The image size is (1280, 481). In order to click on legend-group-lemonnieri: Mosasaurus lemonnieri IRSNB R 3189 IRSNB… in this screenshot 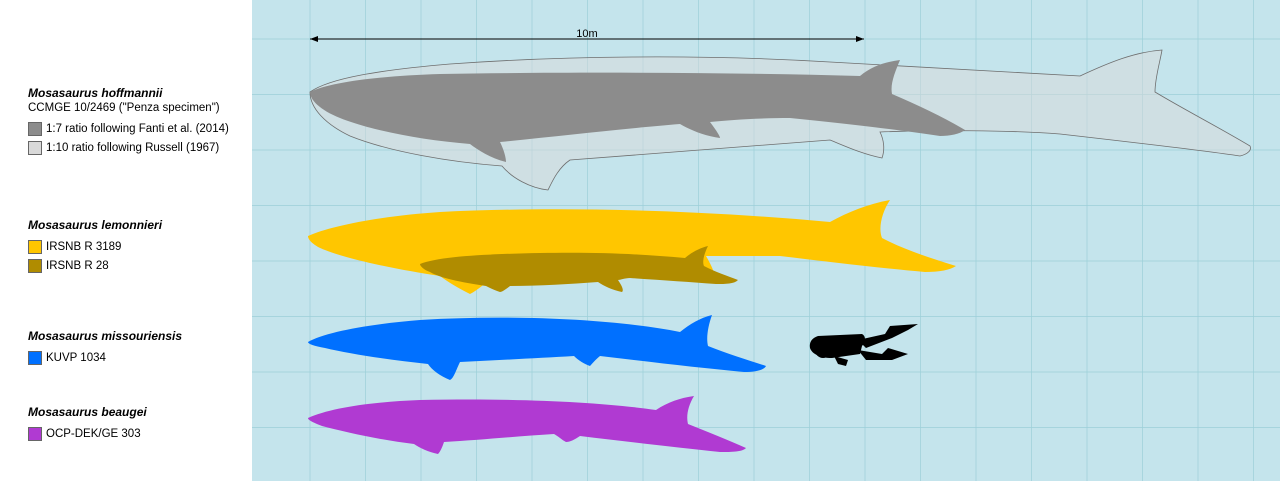, I will do `click(95, 246)`.